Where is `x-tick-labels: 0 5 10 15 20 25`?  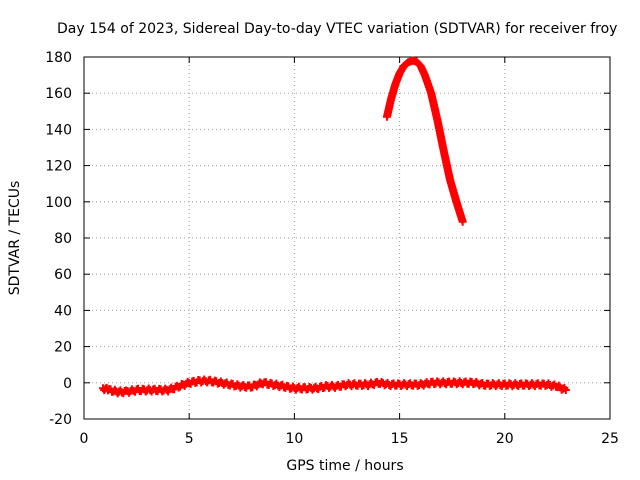
x-tick-labels: 0 5 10 15 20 25 is located at coordinates (349, 439).